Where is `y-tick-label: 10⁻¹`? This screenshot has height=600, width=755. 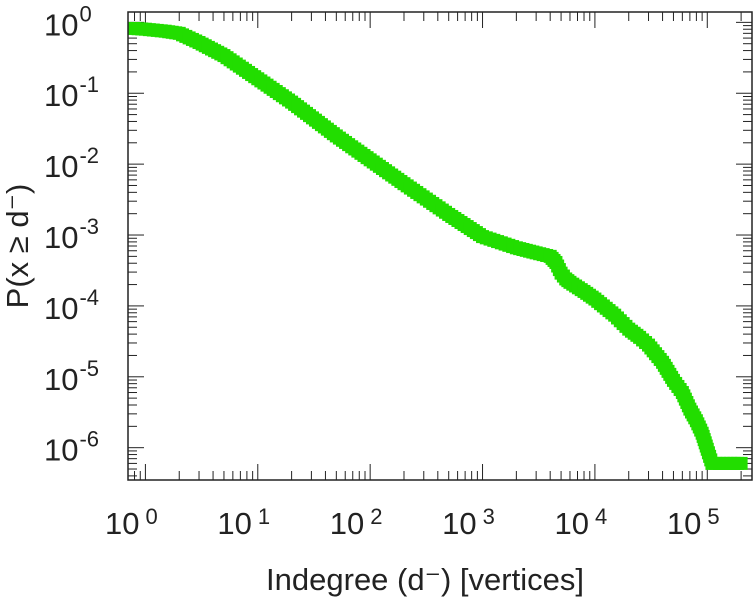
y-tick-label: 10⁻¹ is located at coordinates (71, 92).